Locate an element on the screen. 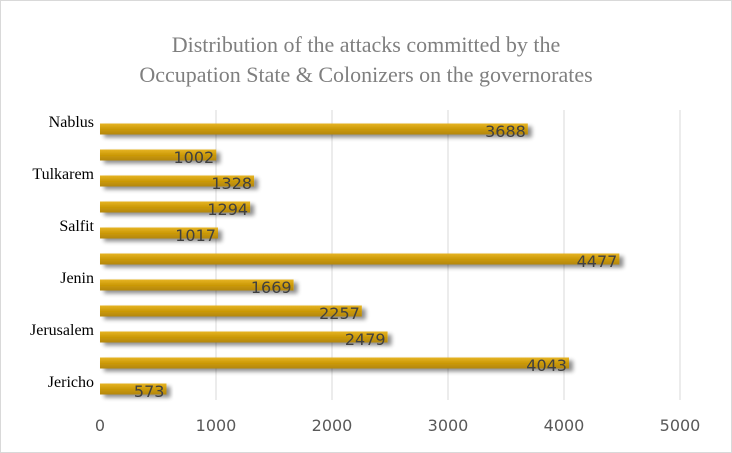 Image resolution: width=732 pixels, height=453 pixels. data-label-6: 1669 is located at coordinates (271, 287).